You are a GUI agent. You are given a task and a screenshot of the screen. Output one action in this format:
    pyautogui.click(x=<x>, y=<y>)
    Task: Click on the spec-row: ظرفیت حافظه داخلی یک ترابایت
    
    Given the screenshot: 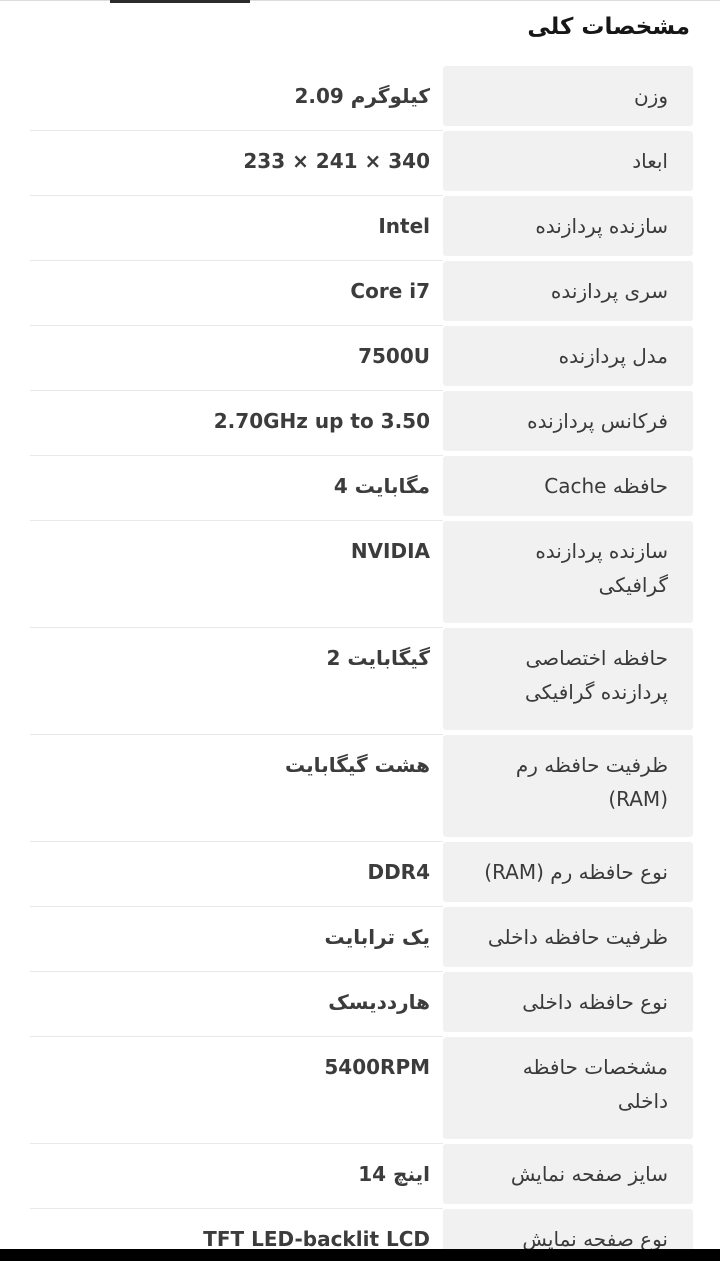 What is the action you would take?
    pyautogui.click(x=361, y=939)
    